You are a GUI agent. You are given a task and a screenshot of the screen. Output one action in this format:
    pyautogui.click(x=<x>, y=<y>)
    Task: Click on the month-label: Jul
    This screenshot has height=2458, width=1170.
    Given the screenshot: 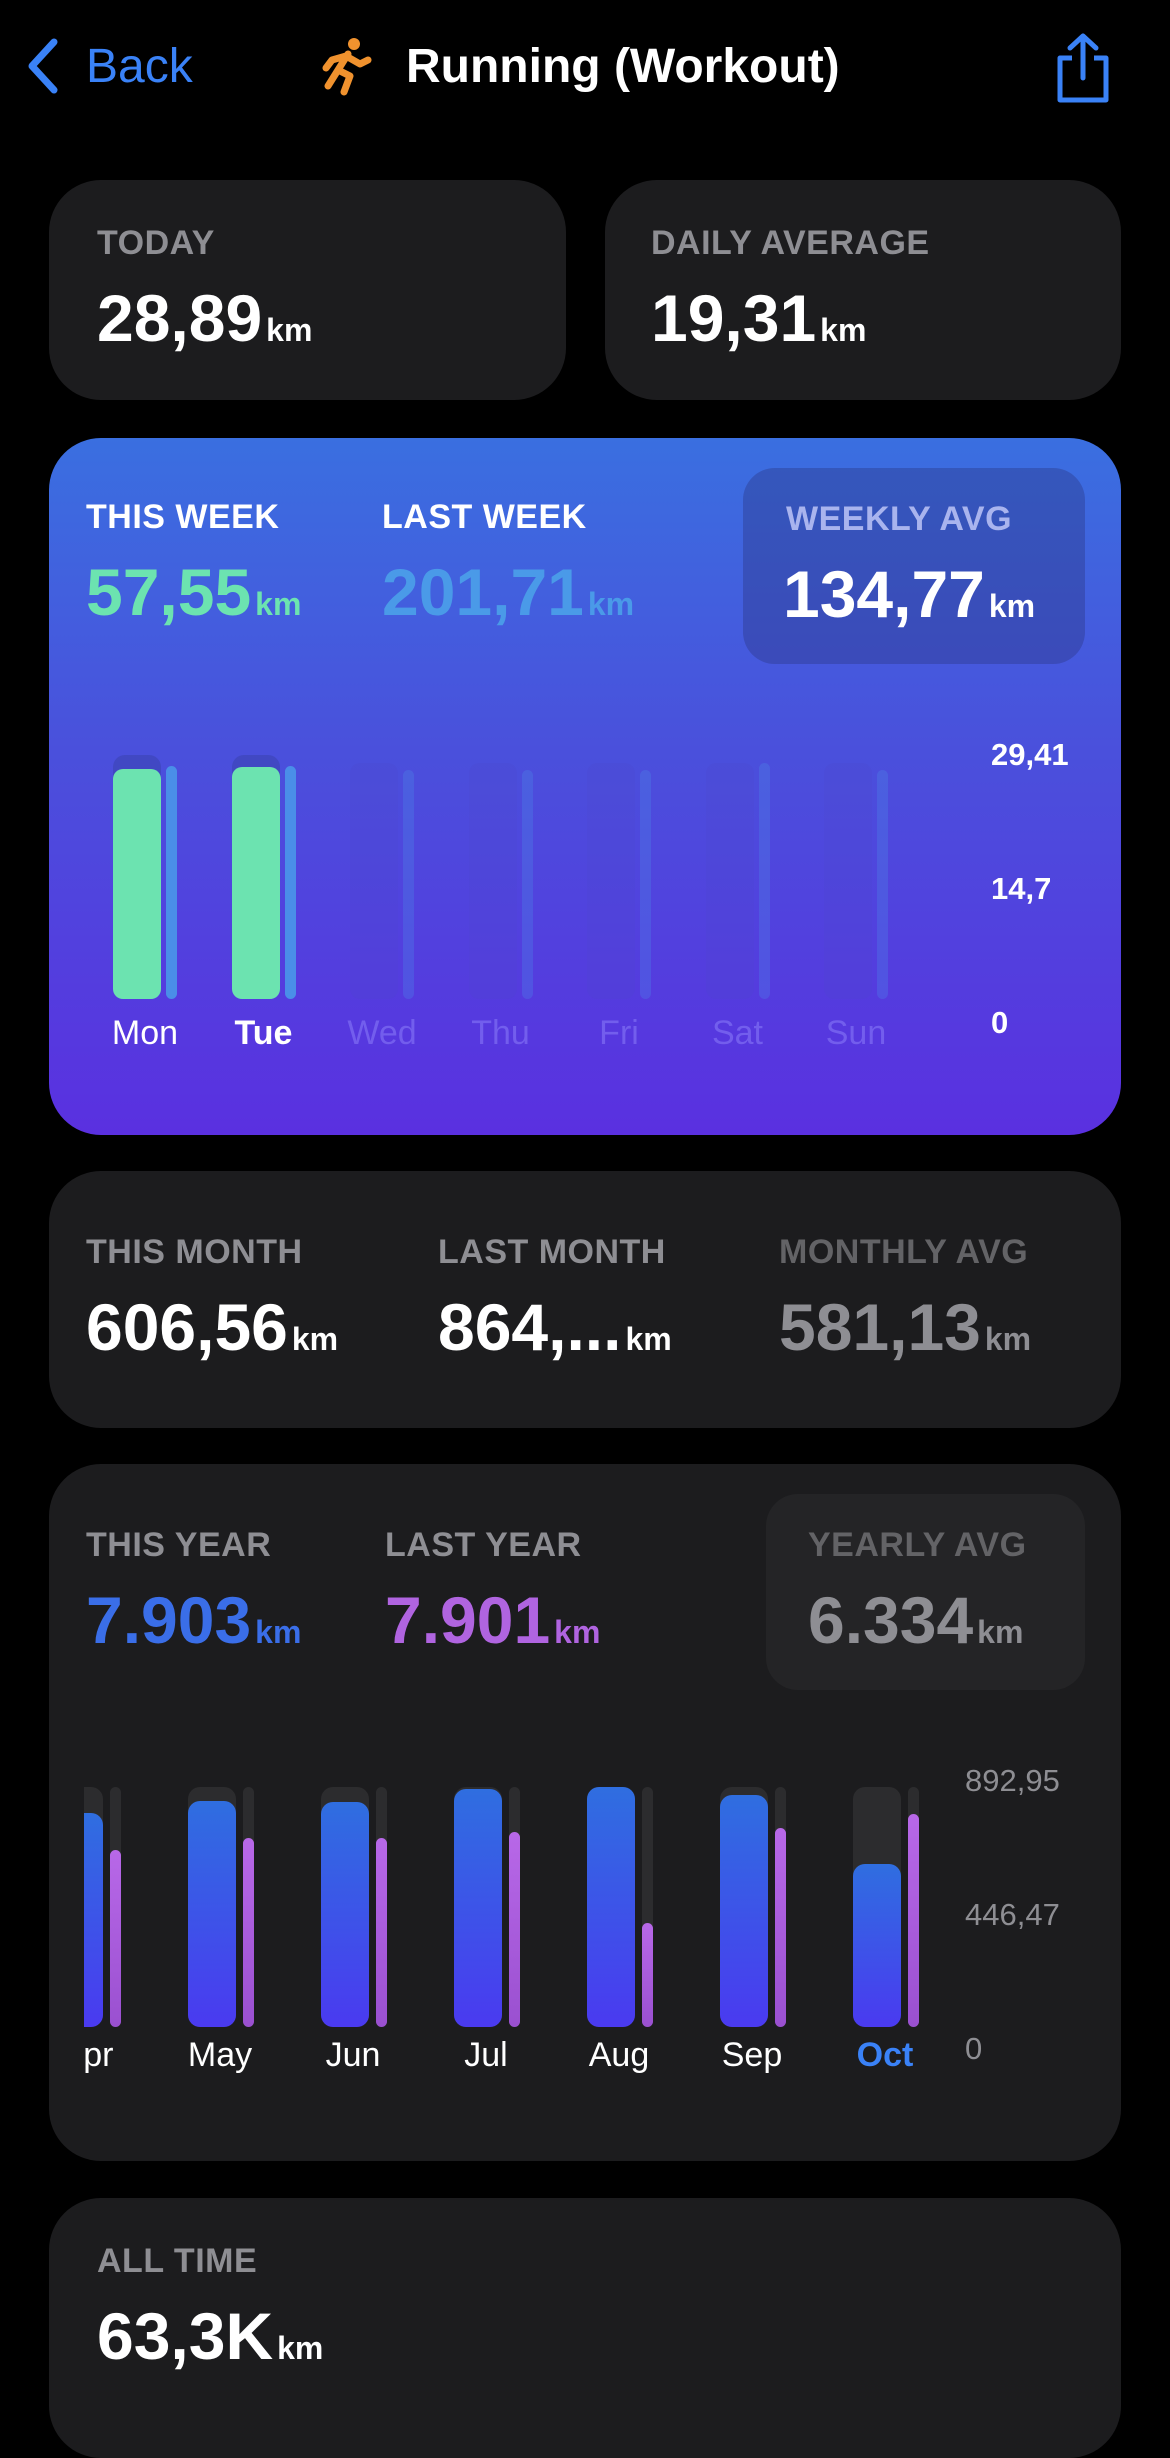 What is the action you would take?
    pyautogui.click(x=486, y=2055)
    